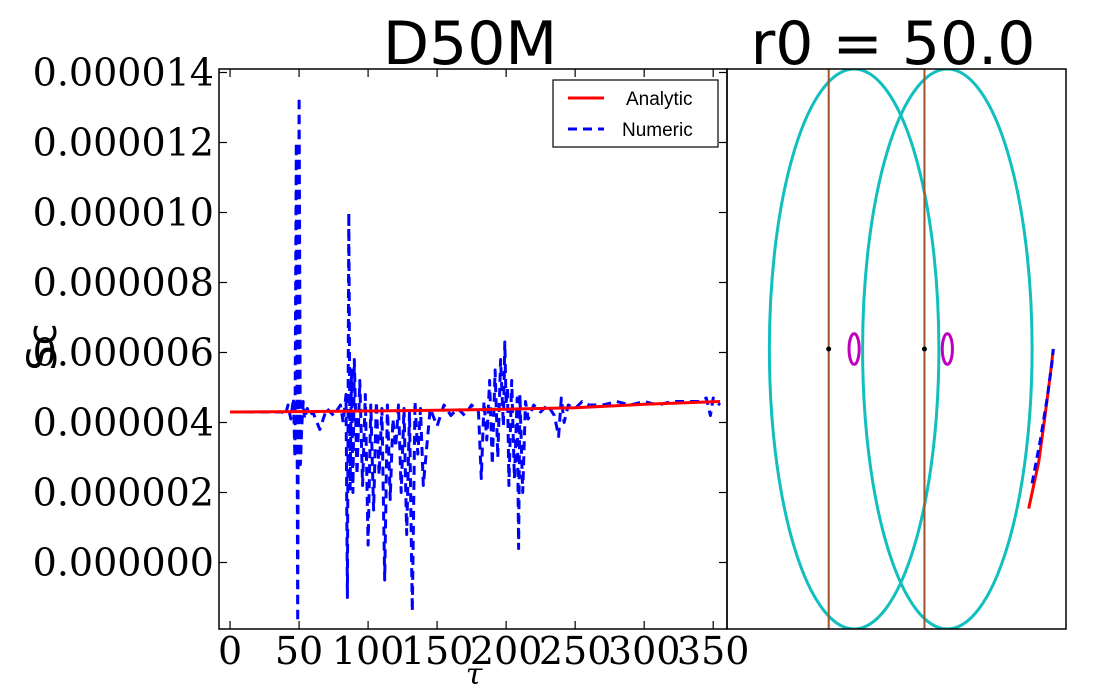 The height and width of the screenshot is (700, 1100). Describe the element at coordinates (713, 651) in the screenshot. I see `x-tick-label: 350` at that location.